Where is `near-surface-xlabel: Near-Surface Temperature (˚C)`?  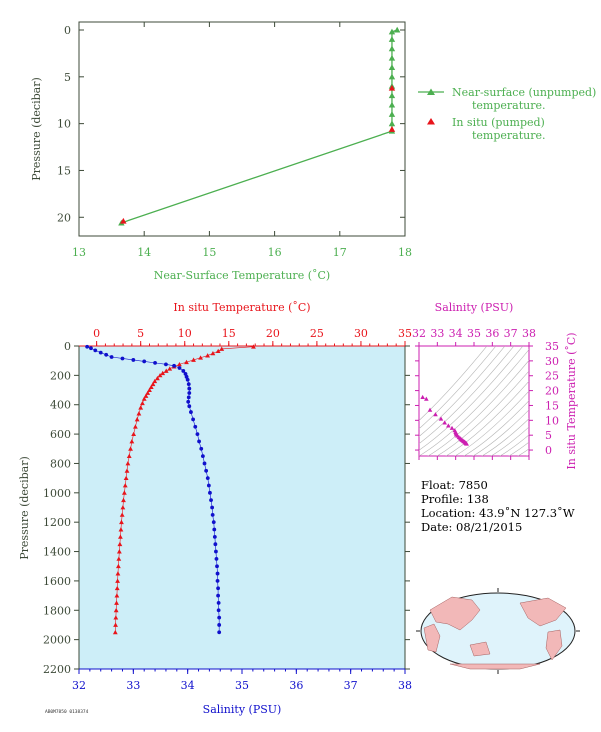 near-surface-xlabel: Near-Surface Temperature (˚C) is located at coordinates (242, 275).